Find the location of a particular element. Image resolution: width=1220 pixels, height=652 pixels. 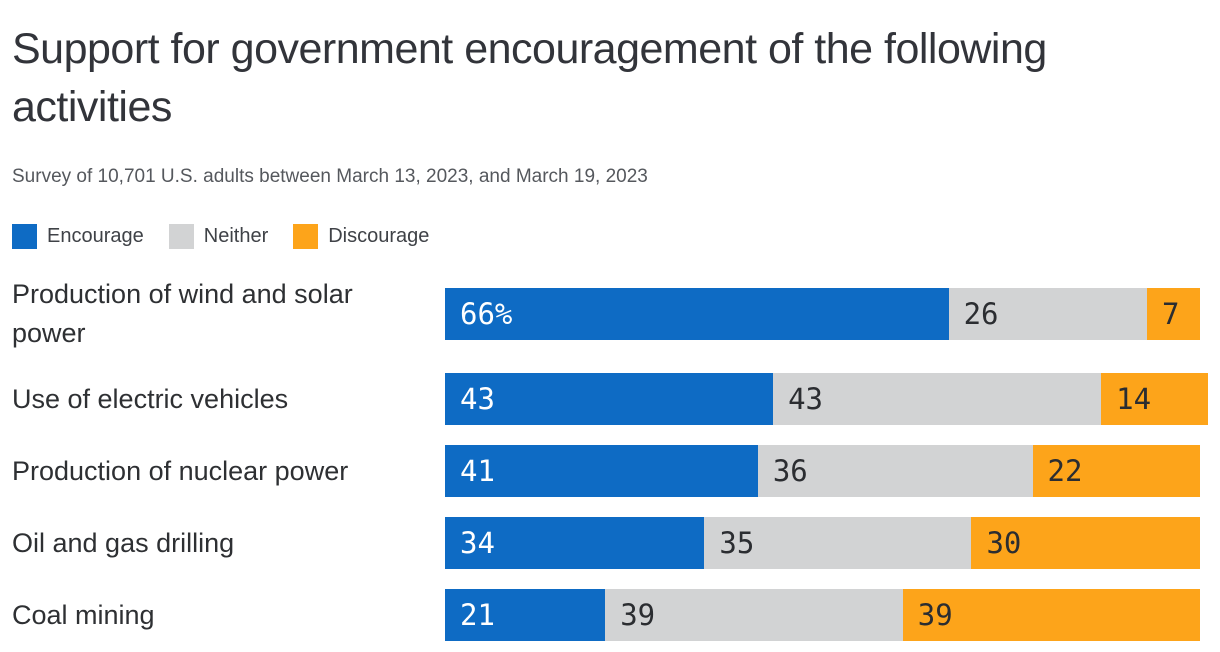

chart-row: Oil and gas drilling 34 35 30 is located at coordinates (610, 543).